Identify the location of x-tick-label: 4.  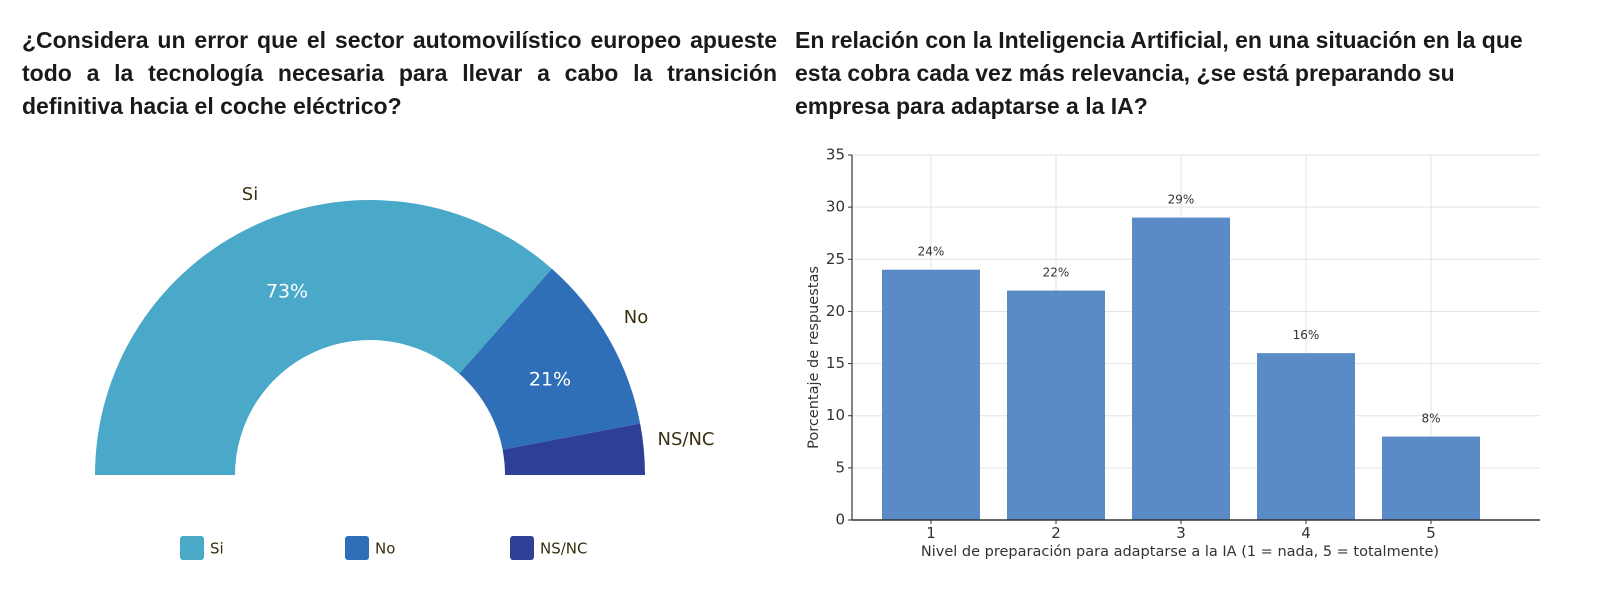
(1306, 533).